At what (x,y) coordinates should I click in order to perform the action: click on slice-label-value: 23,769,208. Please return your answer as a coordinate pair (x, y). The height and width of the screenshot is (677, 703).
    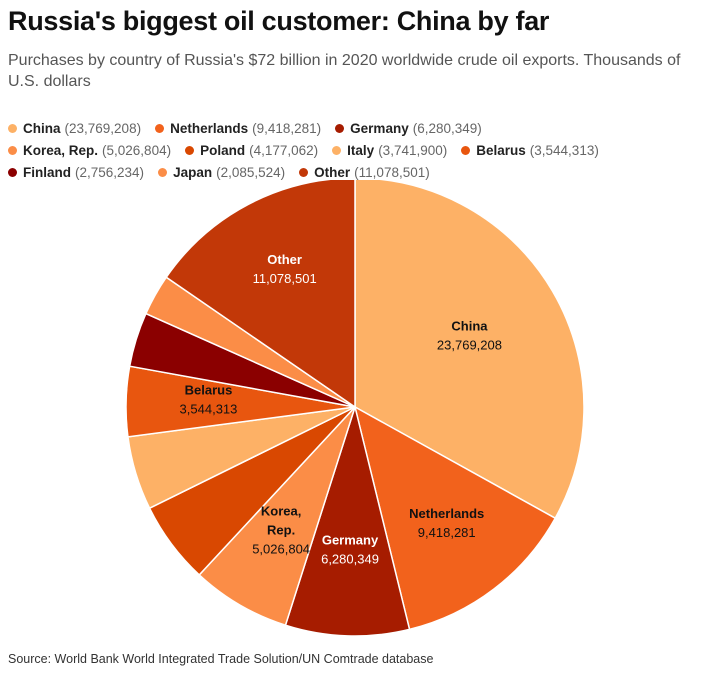
    Looking at the image, I should click on (469, 345).